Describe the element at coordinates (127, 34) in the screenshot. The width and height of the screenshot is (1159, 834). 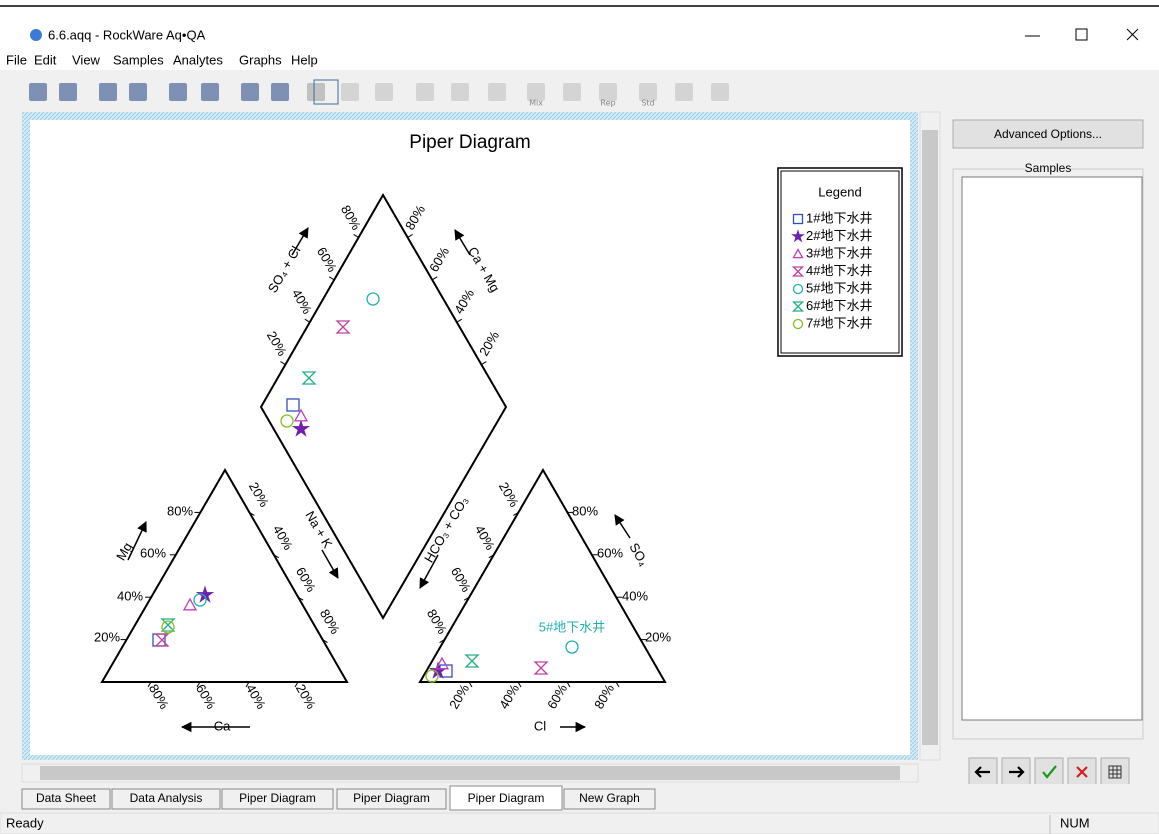
I see `window-title: 6.6.aqq - RockWare Aq•QA` at that location.